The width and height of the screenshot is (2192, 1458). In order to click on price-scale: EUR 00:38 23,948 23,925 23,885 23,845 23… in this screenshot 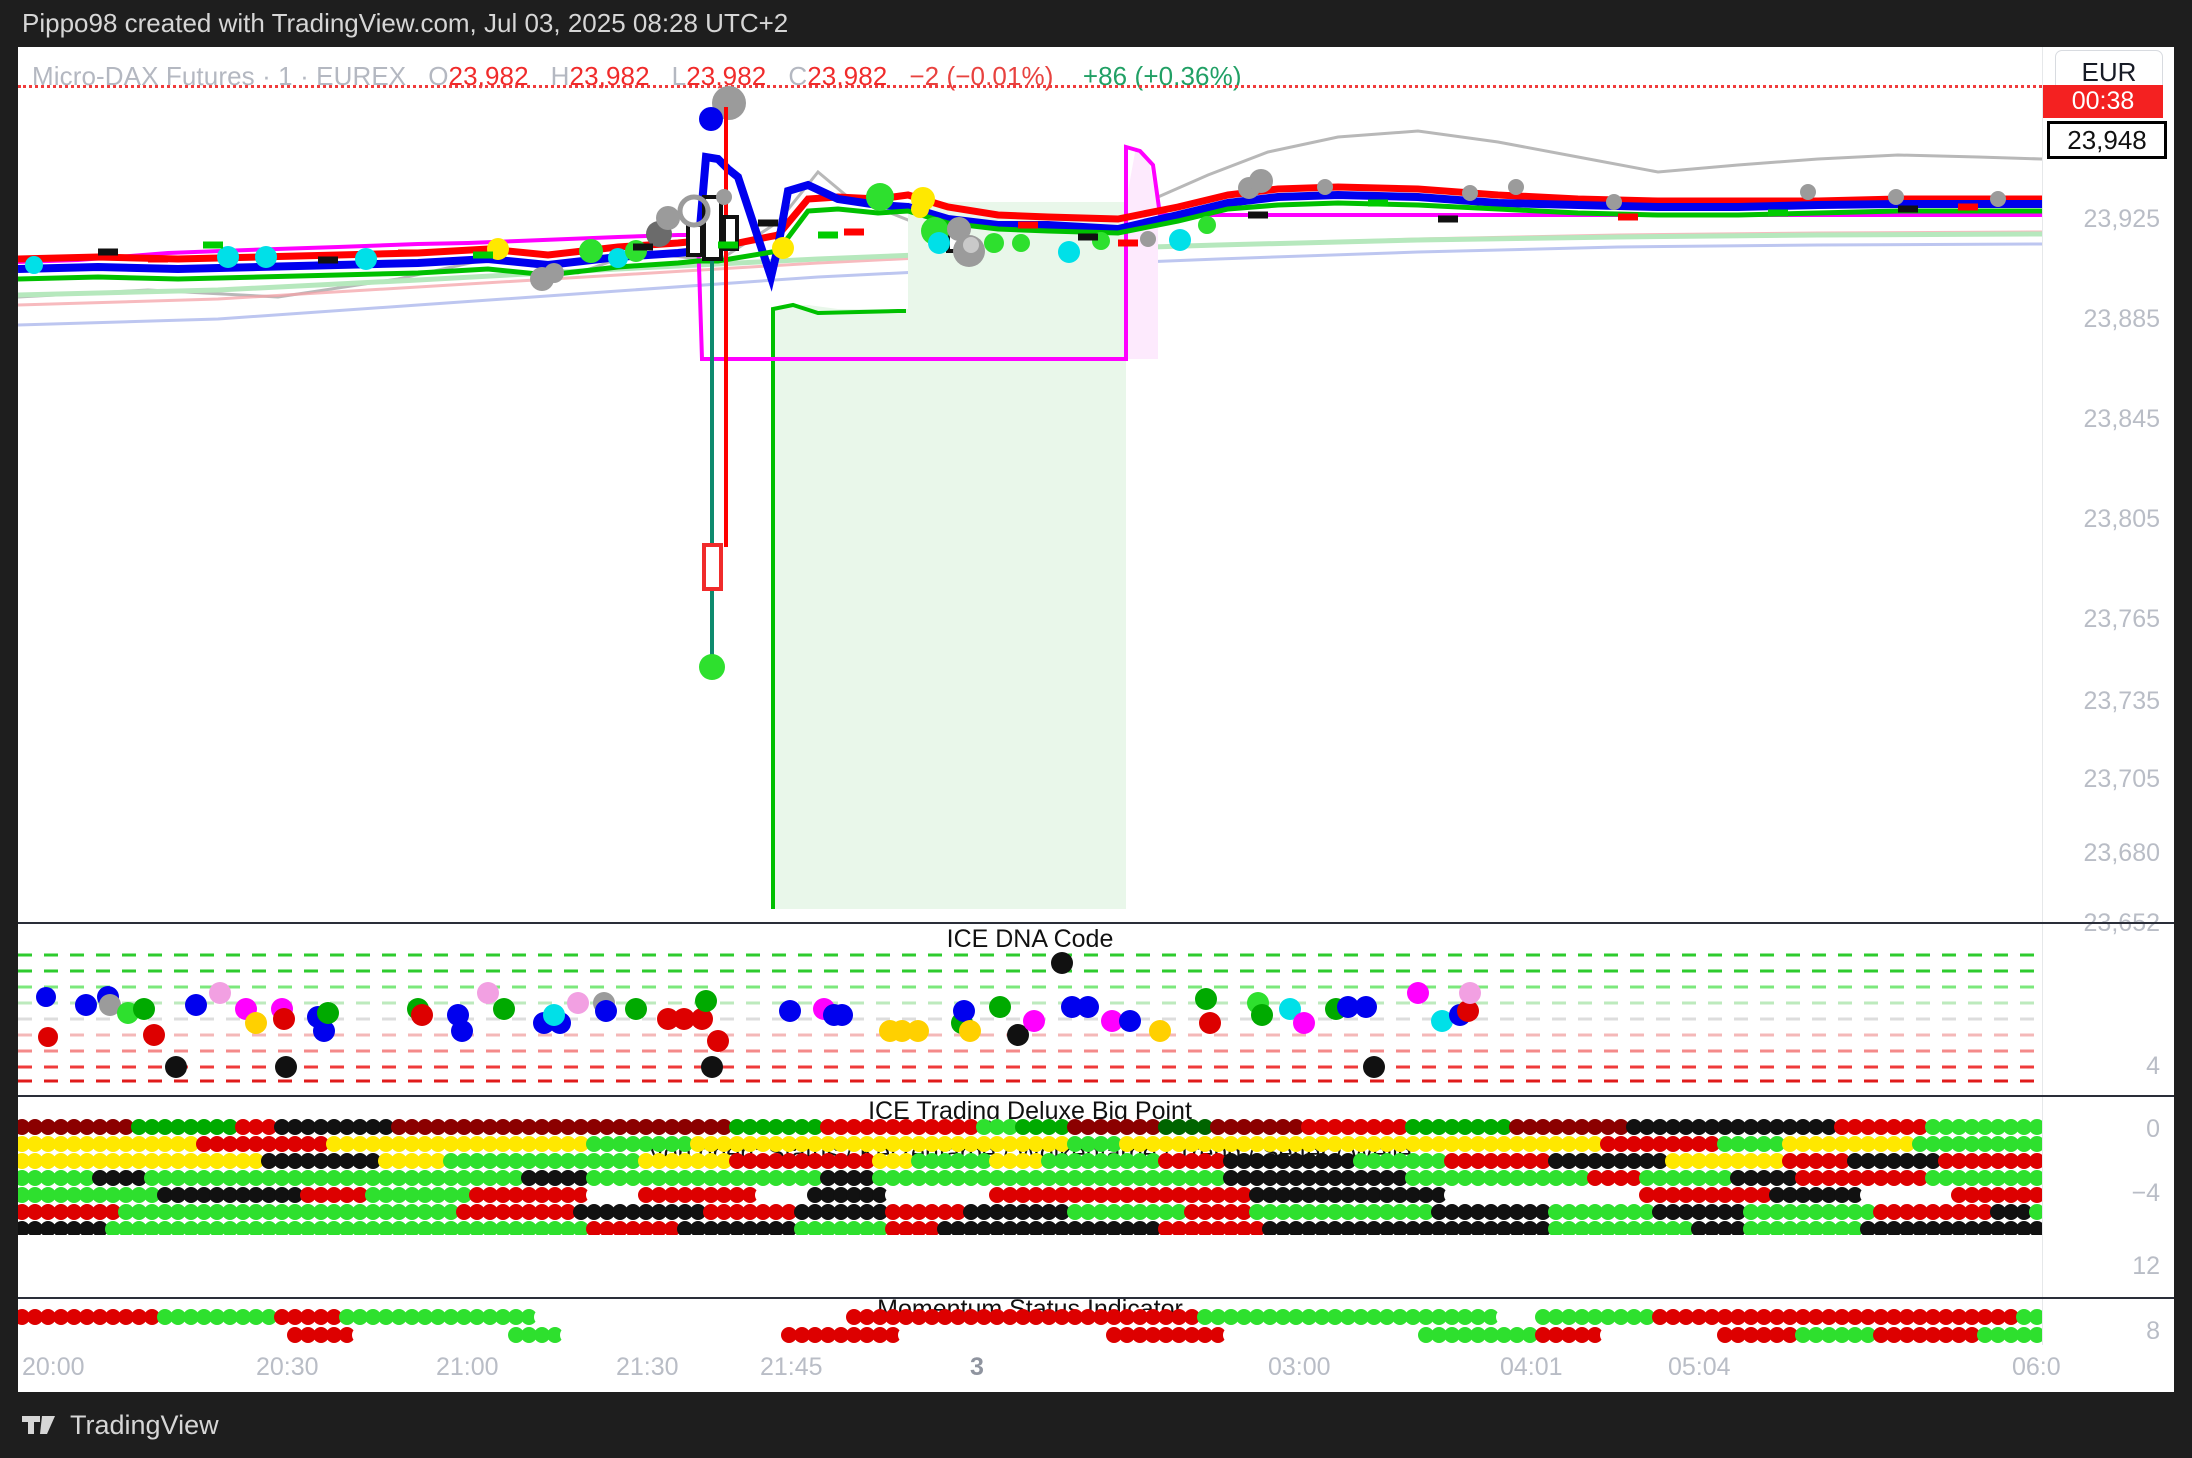, I will do `click(2108, 719)`.